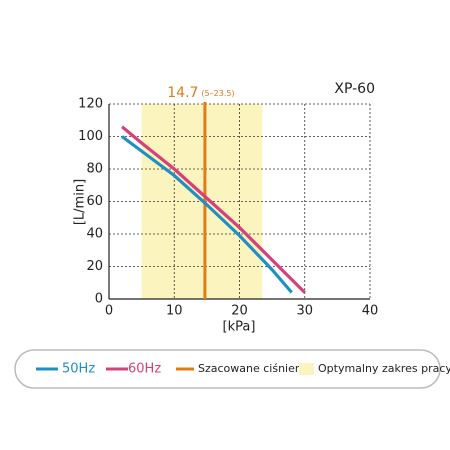  What do you see at coordinates (144, 369) in the screenshot?
I see `legend-label: 60Hz` at bounding box center [144, 369].